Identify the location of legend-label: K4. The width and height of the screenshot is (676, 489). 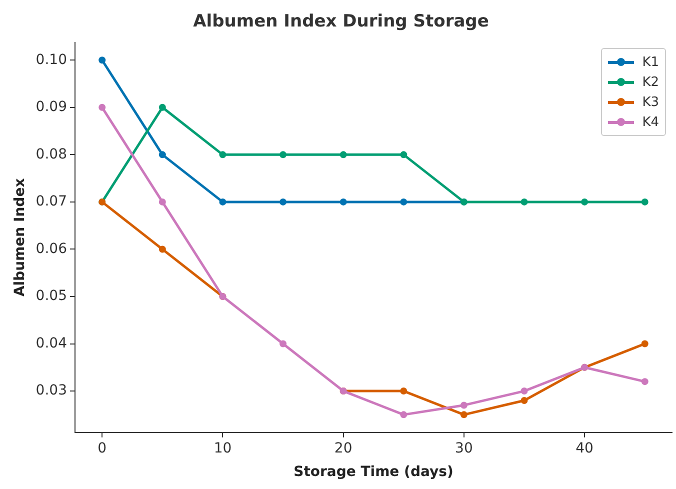
(650, 122).